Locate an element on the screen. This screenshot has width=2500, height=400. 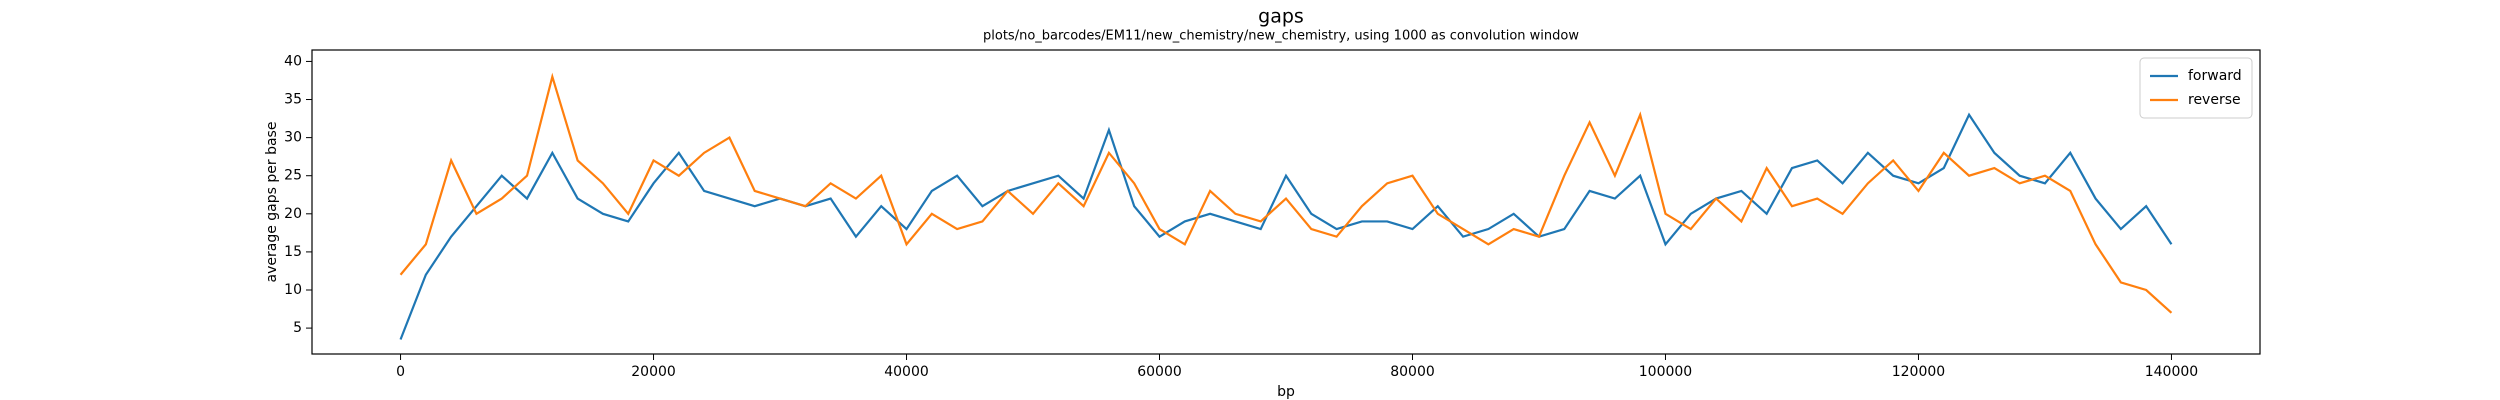
y-tick-label: 15 is located at coordinates (293, 252).